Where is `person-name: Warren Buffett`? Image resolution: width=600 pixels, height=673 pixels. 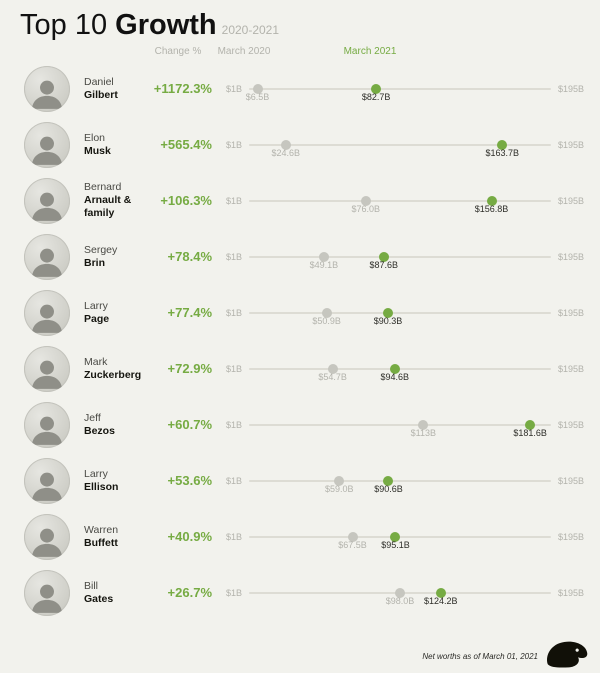
person-name: Warren Buffett is located at coordinates (118, 537).